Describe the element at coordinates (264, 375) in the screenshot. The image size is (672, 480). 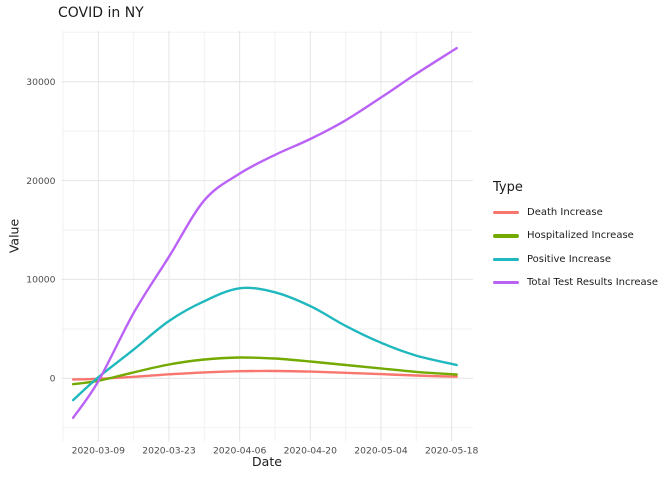
I see `series-line-death-increase` at that location.